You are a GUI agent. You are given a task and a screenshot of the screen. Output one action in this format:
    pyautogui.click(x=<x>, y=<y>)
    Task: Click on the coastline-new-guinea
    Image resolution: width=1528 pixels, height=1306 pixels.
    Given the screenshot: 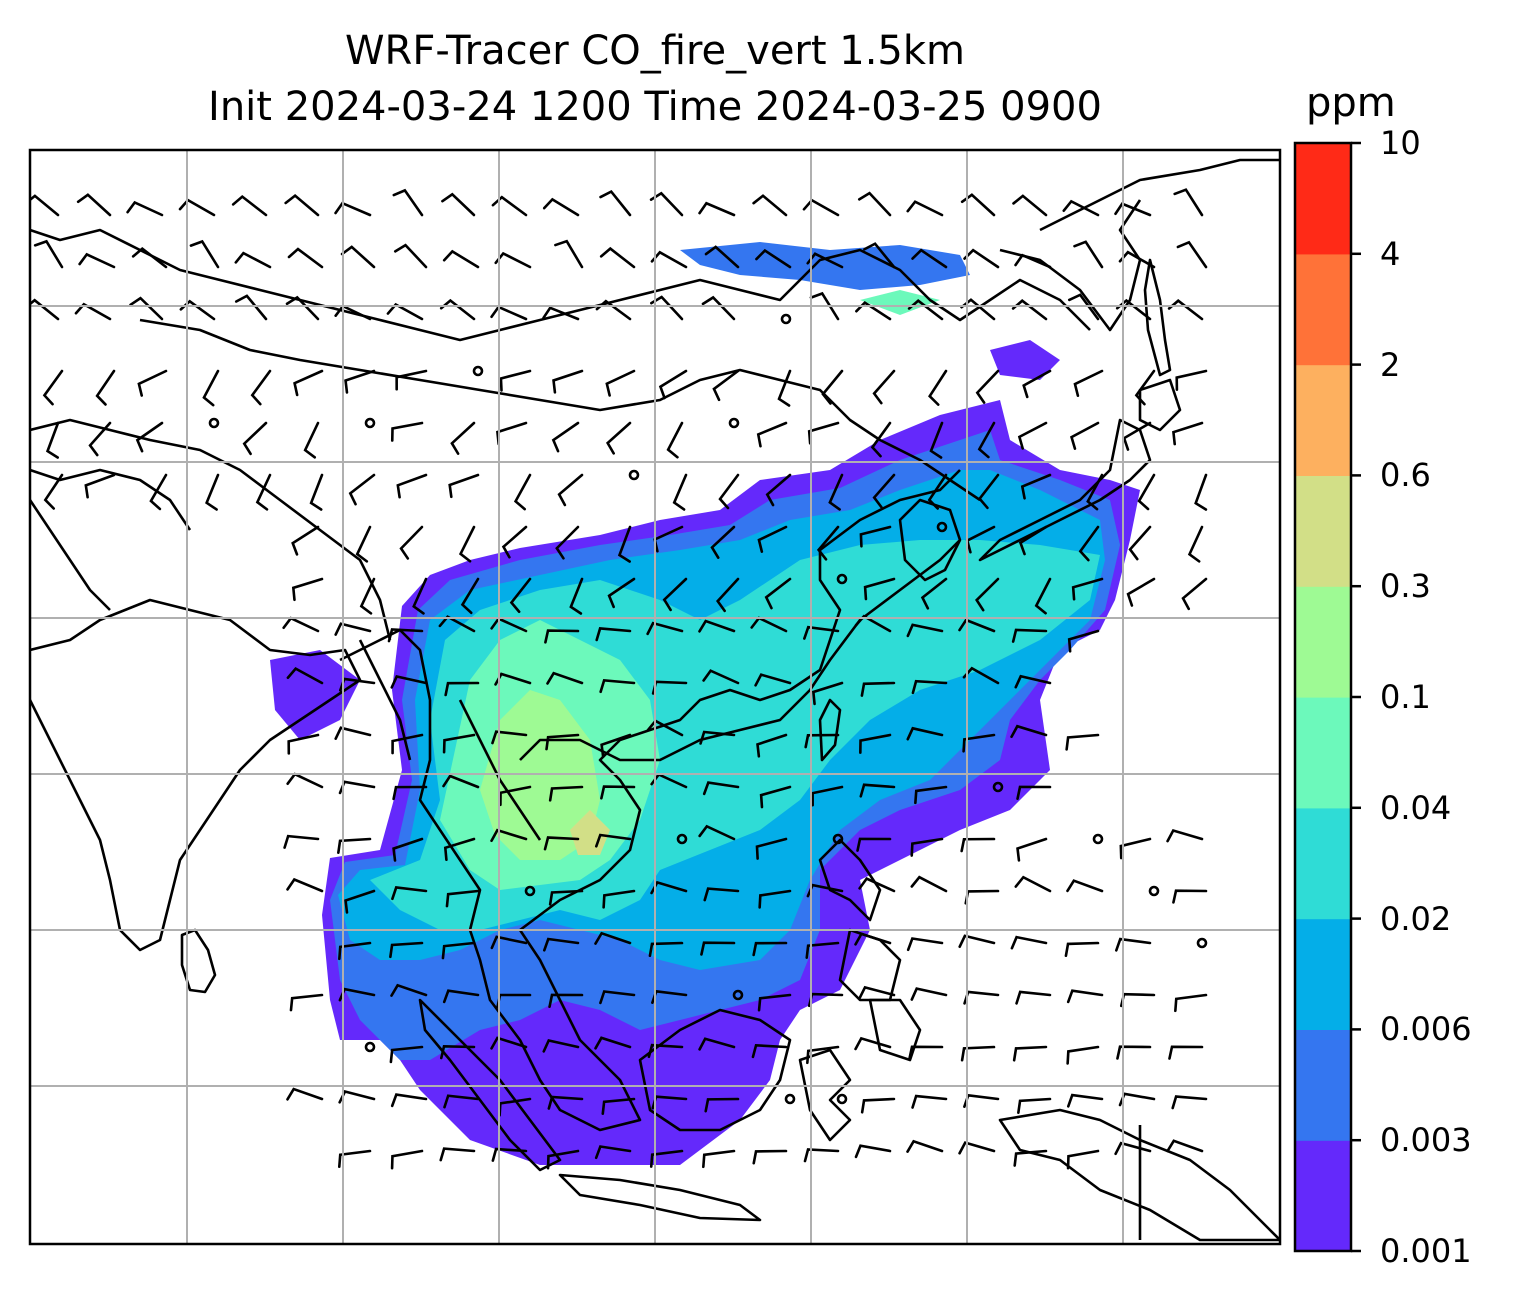 What is the action you would take?
    pyautogui.click(x=1139, y=1175)
    